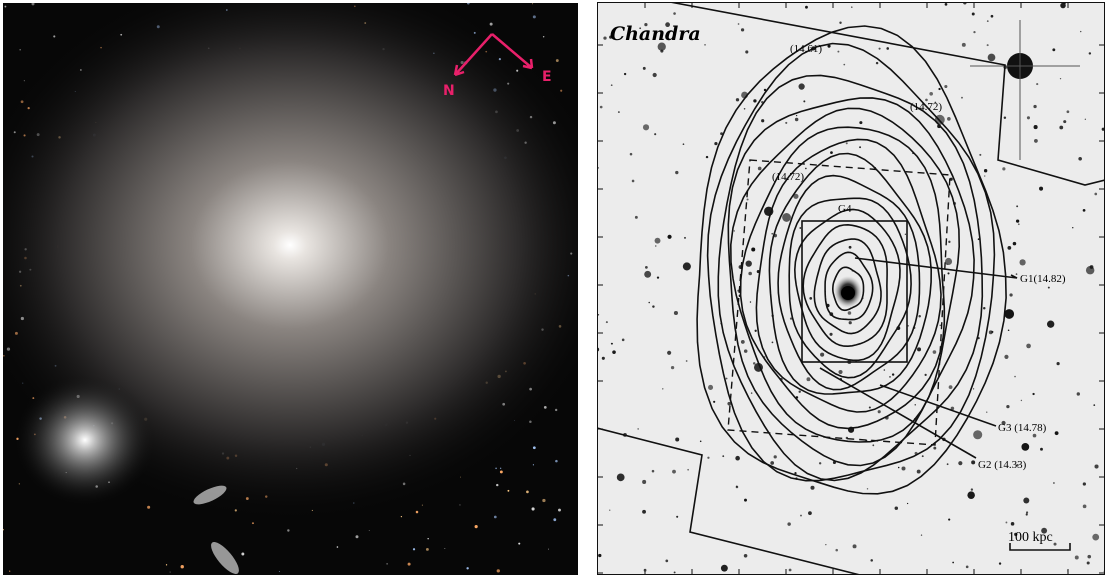 Image resolution: width=1107 pixels, height=578 pixels. Describe the element at coordinates (655, 34) in the screenshot. I see `title: Chandra` at that location.